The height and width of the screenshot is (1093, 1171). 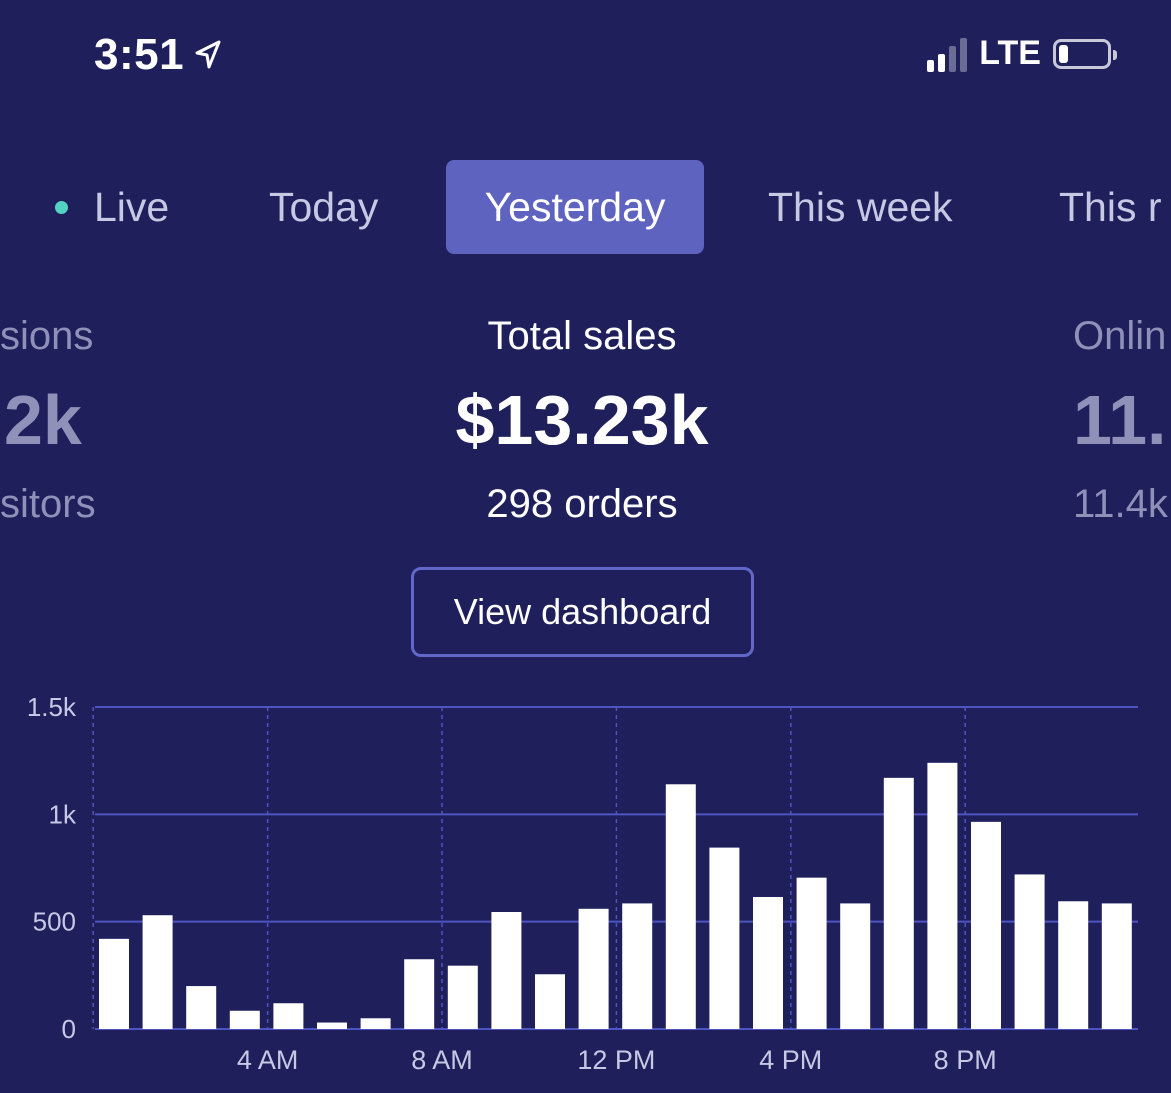 I want to click on total-sales-label: Total sales, so click(x=582, y=336).